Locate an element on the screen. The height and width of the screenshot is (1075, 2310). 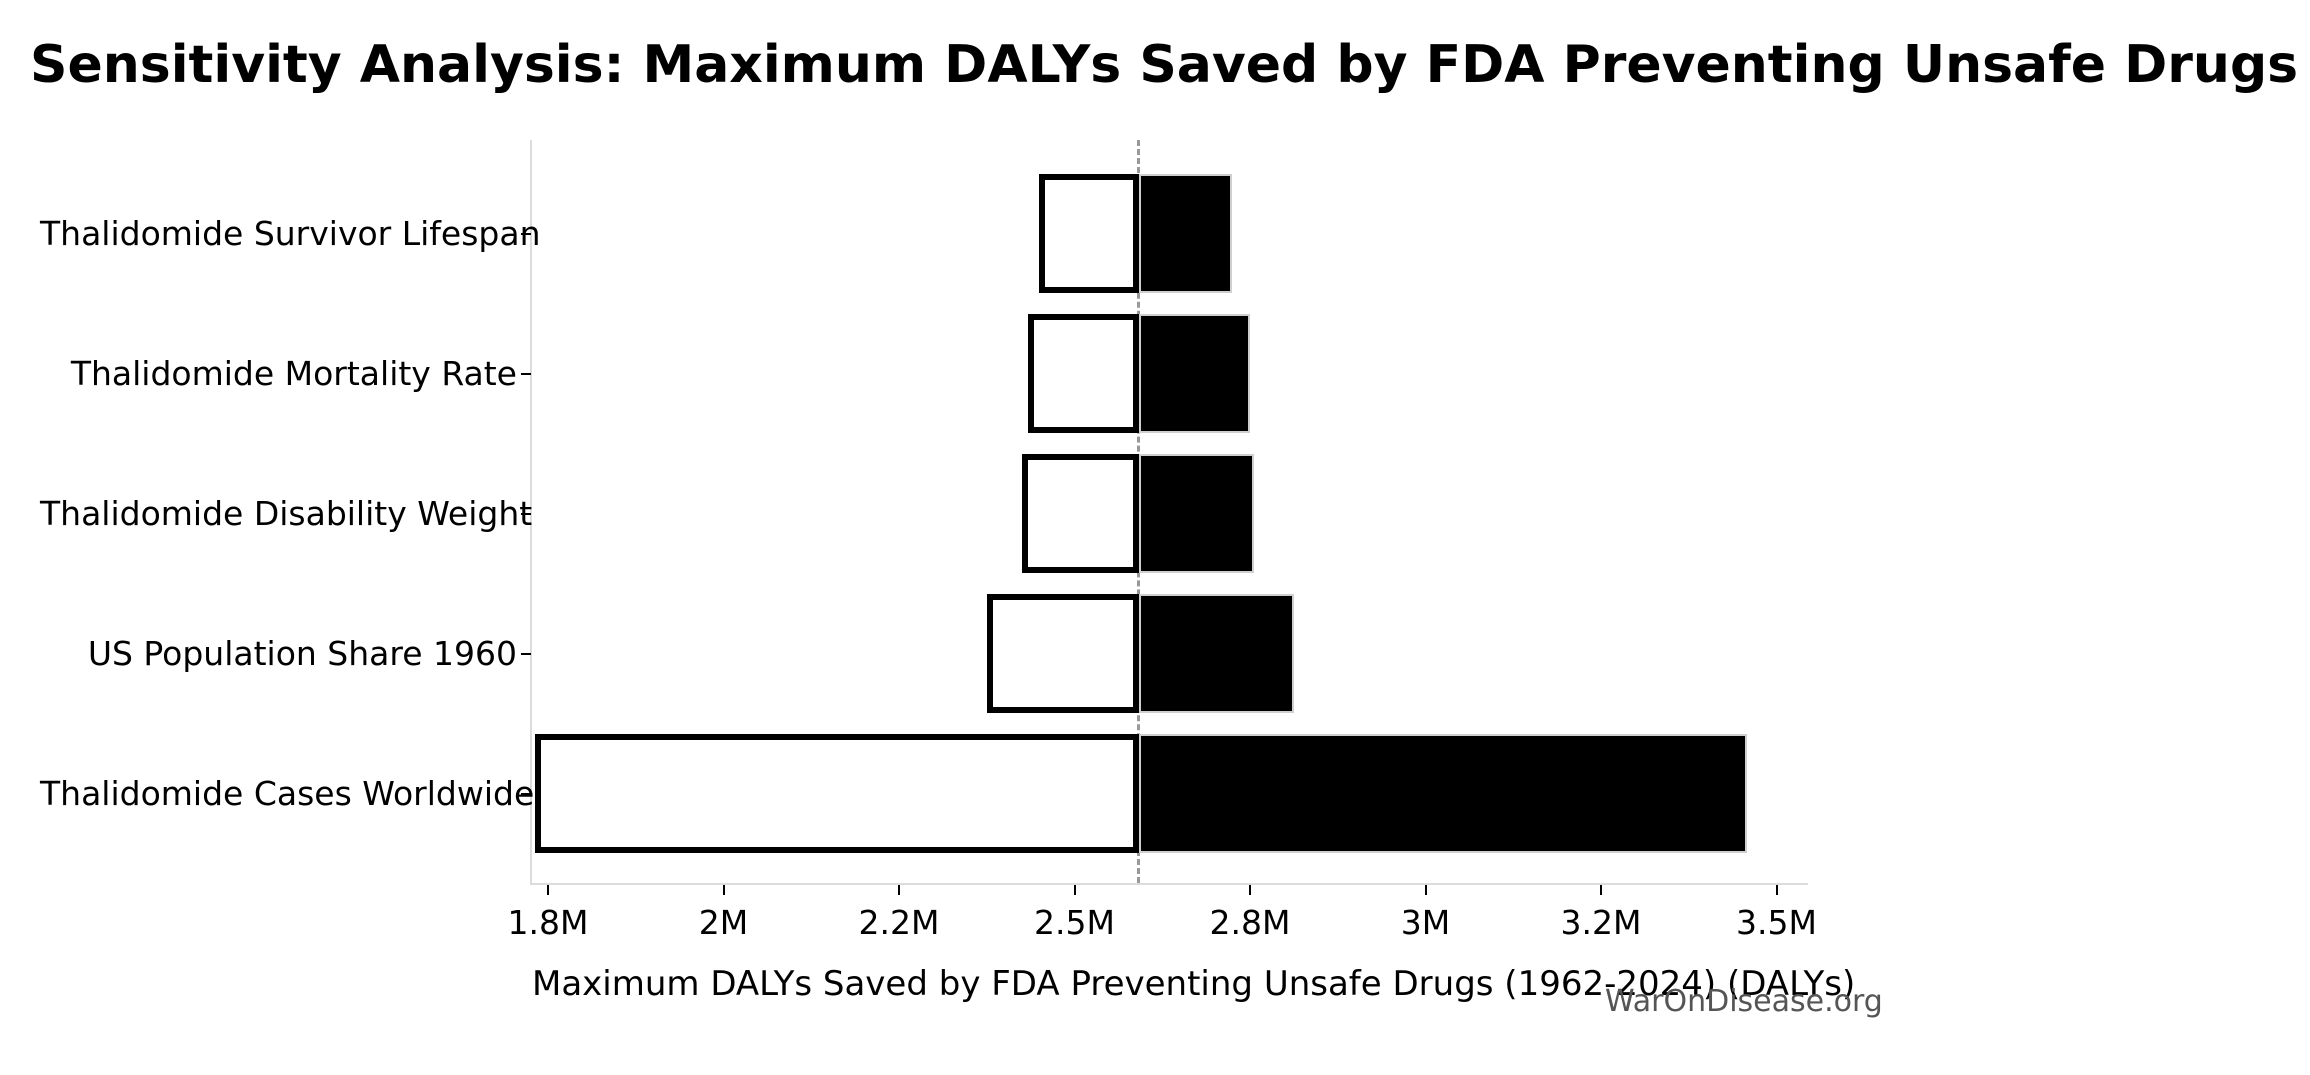
y-axis-spine is located at coordinates (531, 512).